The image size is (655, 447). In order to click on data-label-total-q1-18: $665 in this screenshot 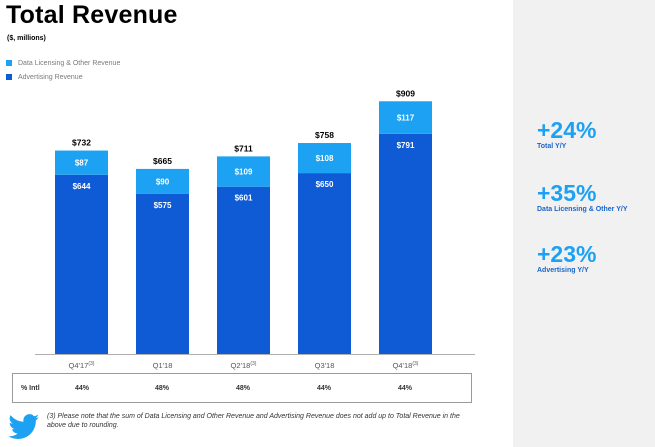, I will do `click(162, 161)`.